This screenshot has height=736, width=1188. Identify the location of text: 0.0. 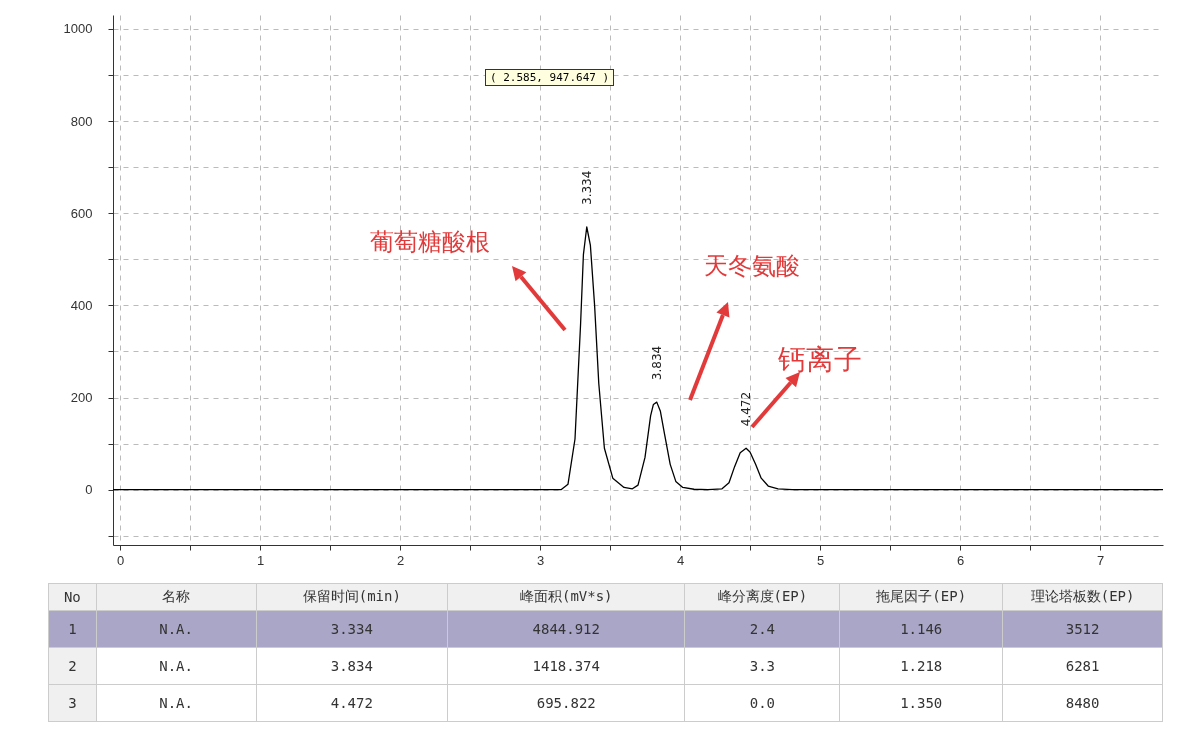
(762, 703).